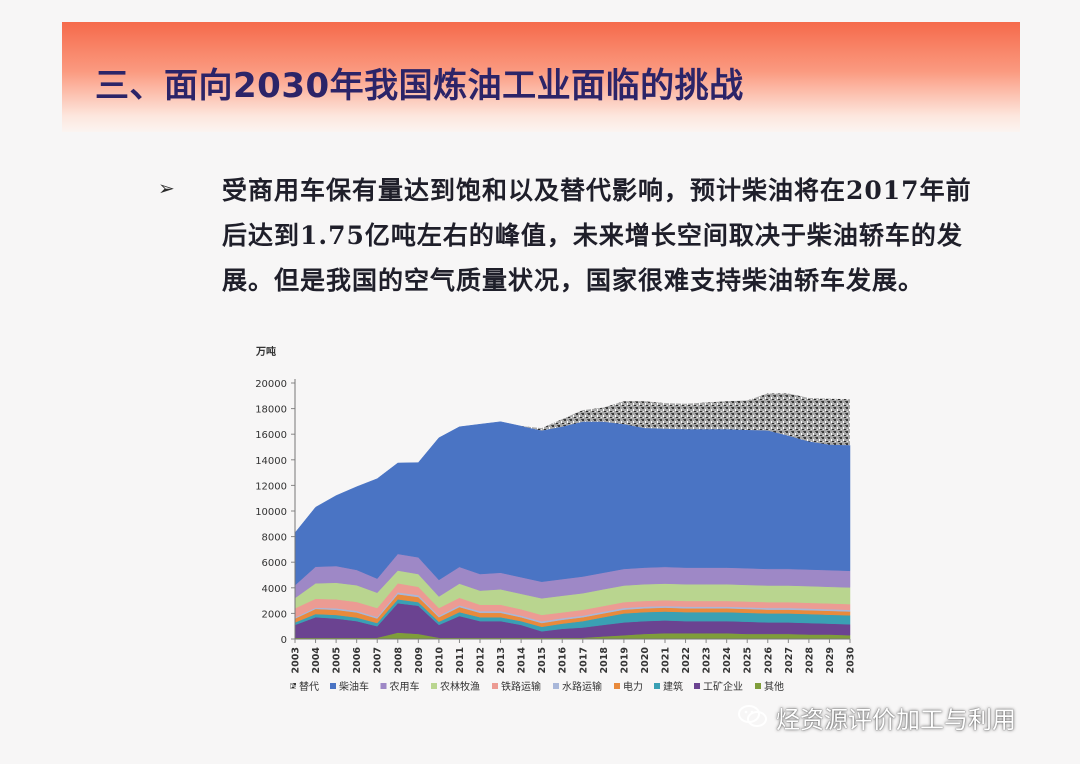 The height and width of the screenshot is (764, 1080). What do you see at coordinates (284, 640) in the screenshot?
I see `y-tick-label-0: 0` at bounding box center [284, 640].